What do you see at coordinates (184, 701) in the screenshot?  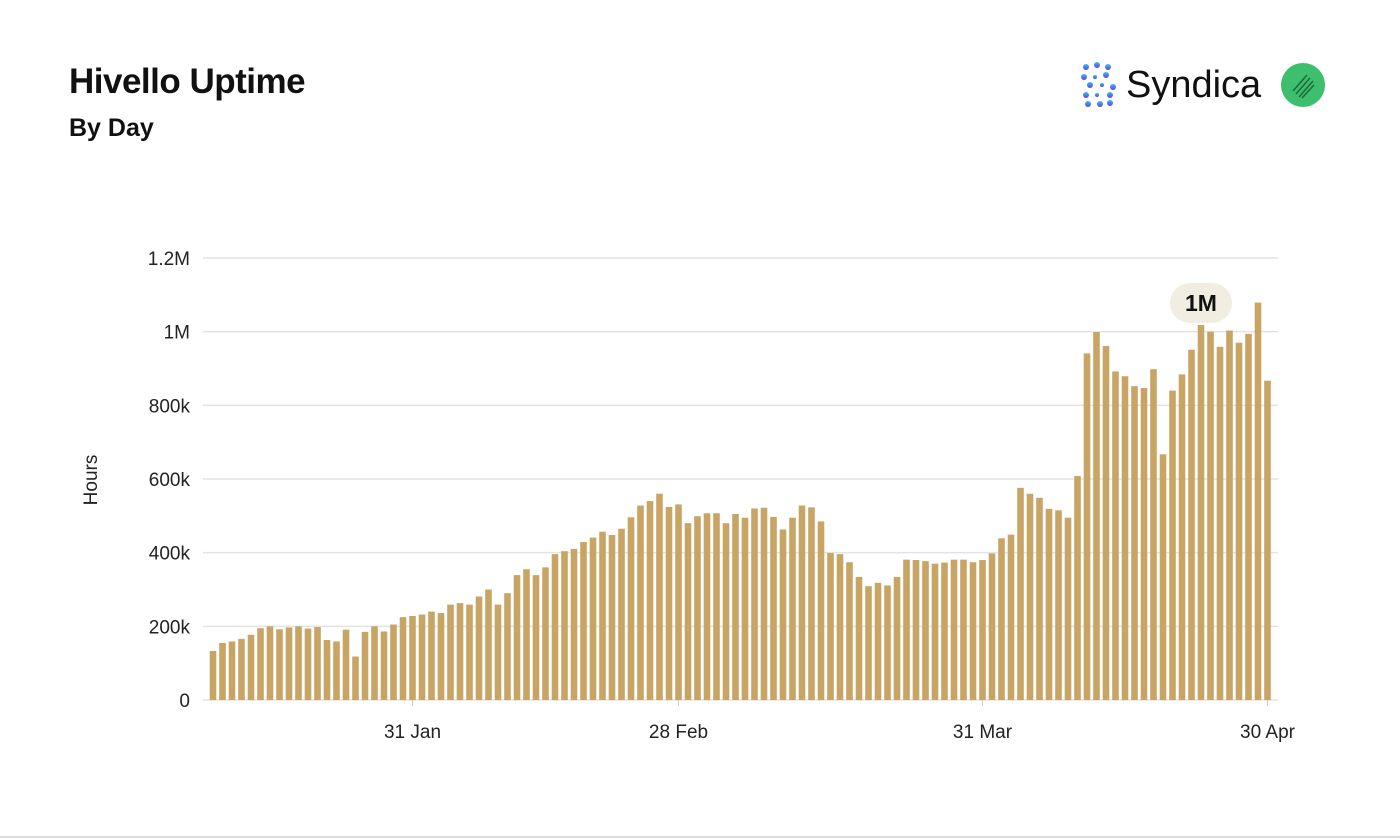 I see `y-tick-label: 0` at bounding box center [184, 701].